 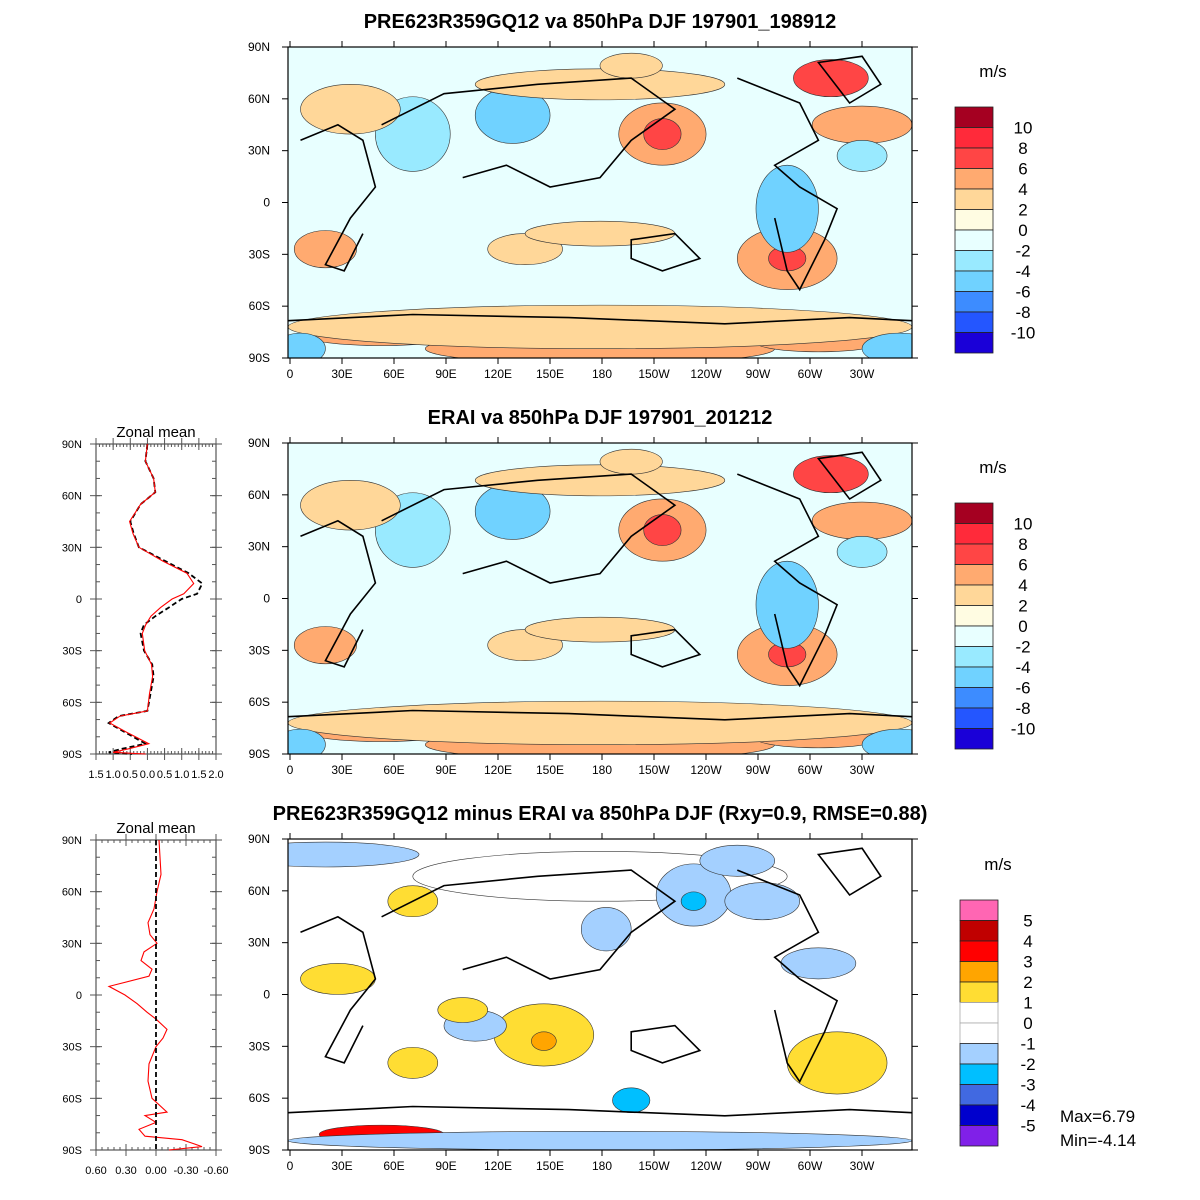 What do you see at coordinates (997, 1001) in the screenshot?
I see `colorbar-3: m/s 54 32 10 -1-2 -3-4 -5` at bounding box center [997, 1001].